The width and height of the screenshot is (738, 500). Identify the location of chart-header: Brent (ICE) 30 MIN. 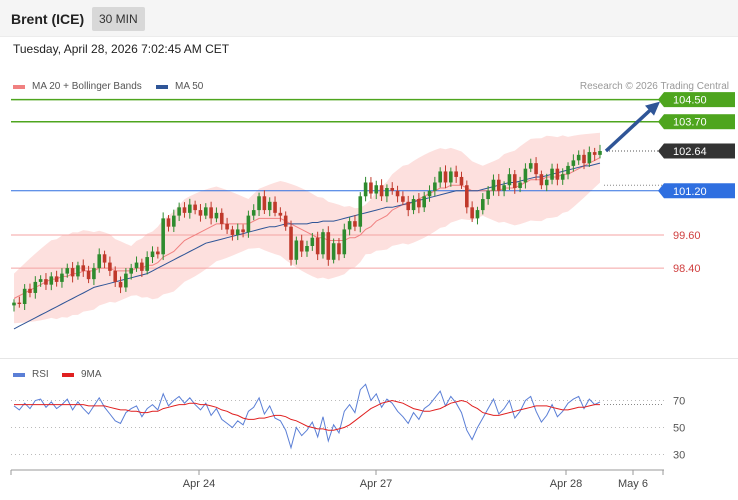
(369, 18).